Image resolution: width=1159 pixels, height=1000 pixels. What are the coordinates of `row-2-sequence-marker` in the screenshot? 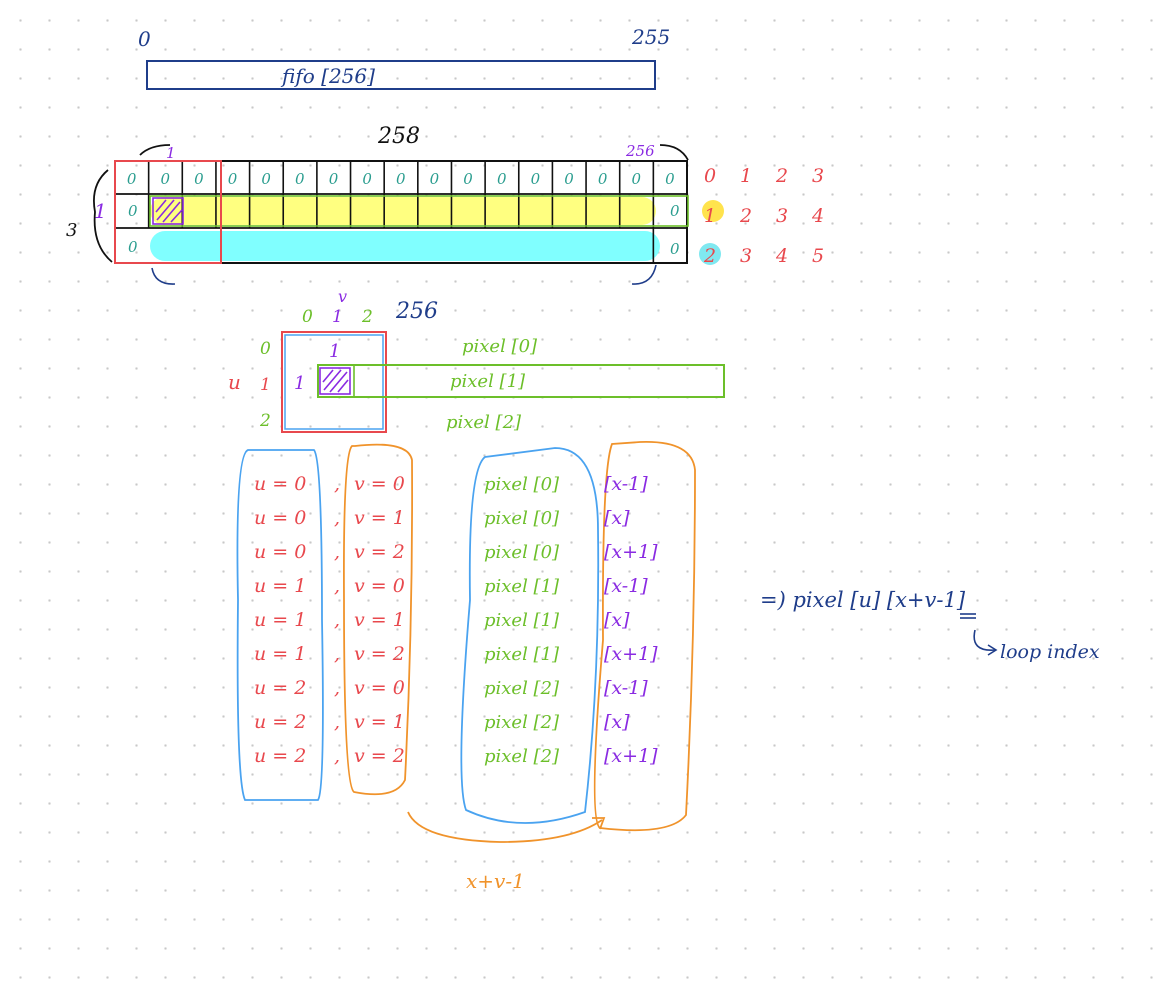 It's located at (710, 254).